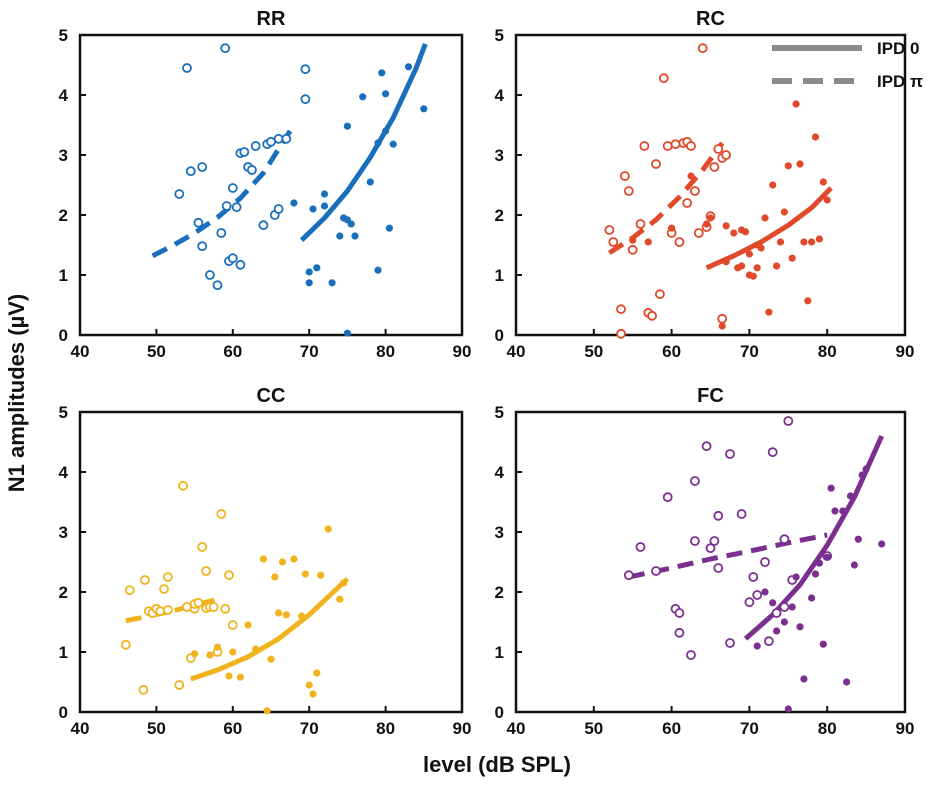 This screenshot has width=935, height=786. I want to click on y-tick-label: 5, so click(499, 35).